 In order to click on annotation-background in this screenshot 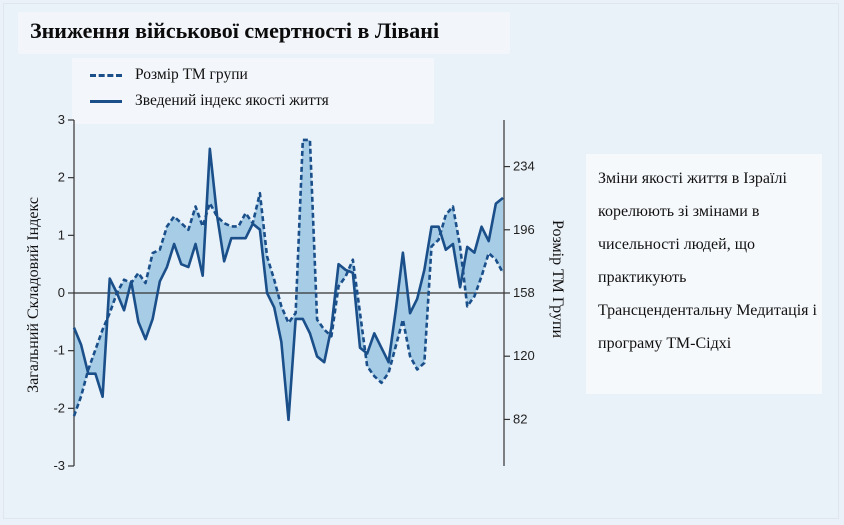, I will do `click(704, 274)`.